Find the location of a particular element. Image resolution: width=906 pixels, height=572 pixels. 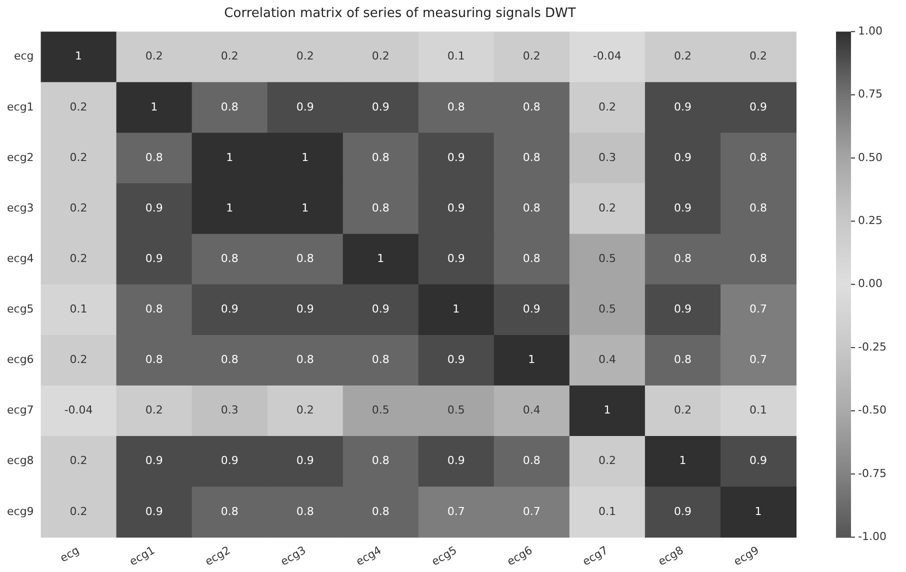

data-label: -0.04 is located at coordinates (607, 56).